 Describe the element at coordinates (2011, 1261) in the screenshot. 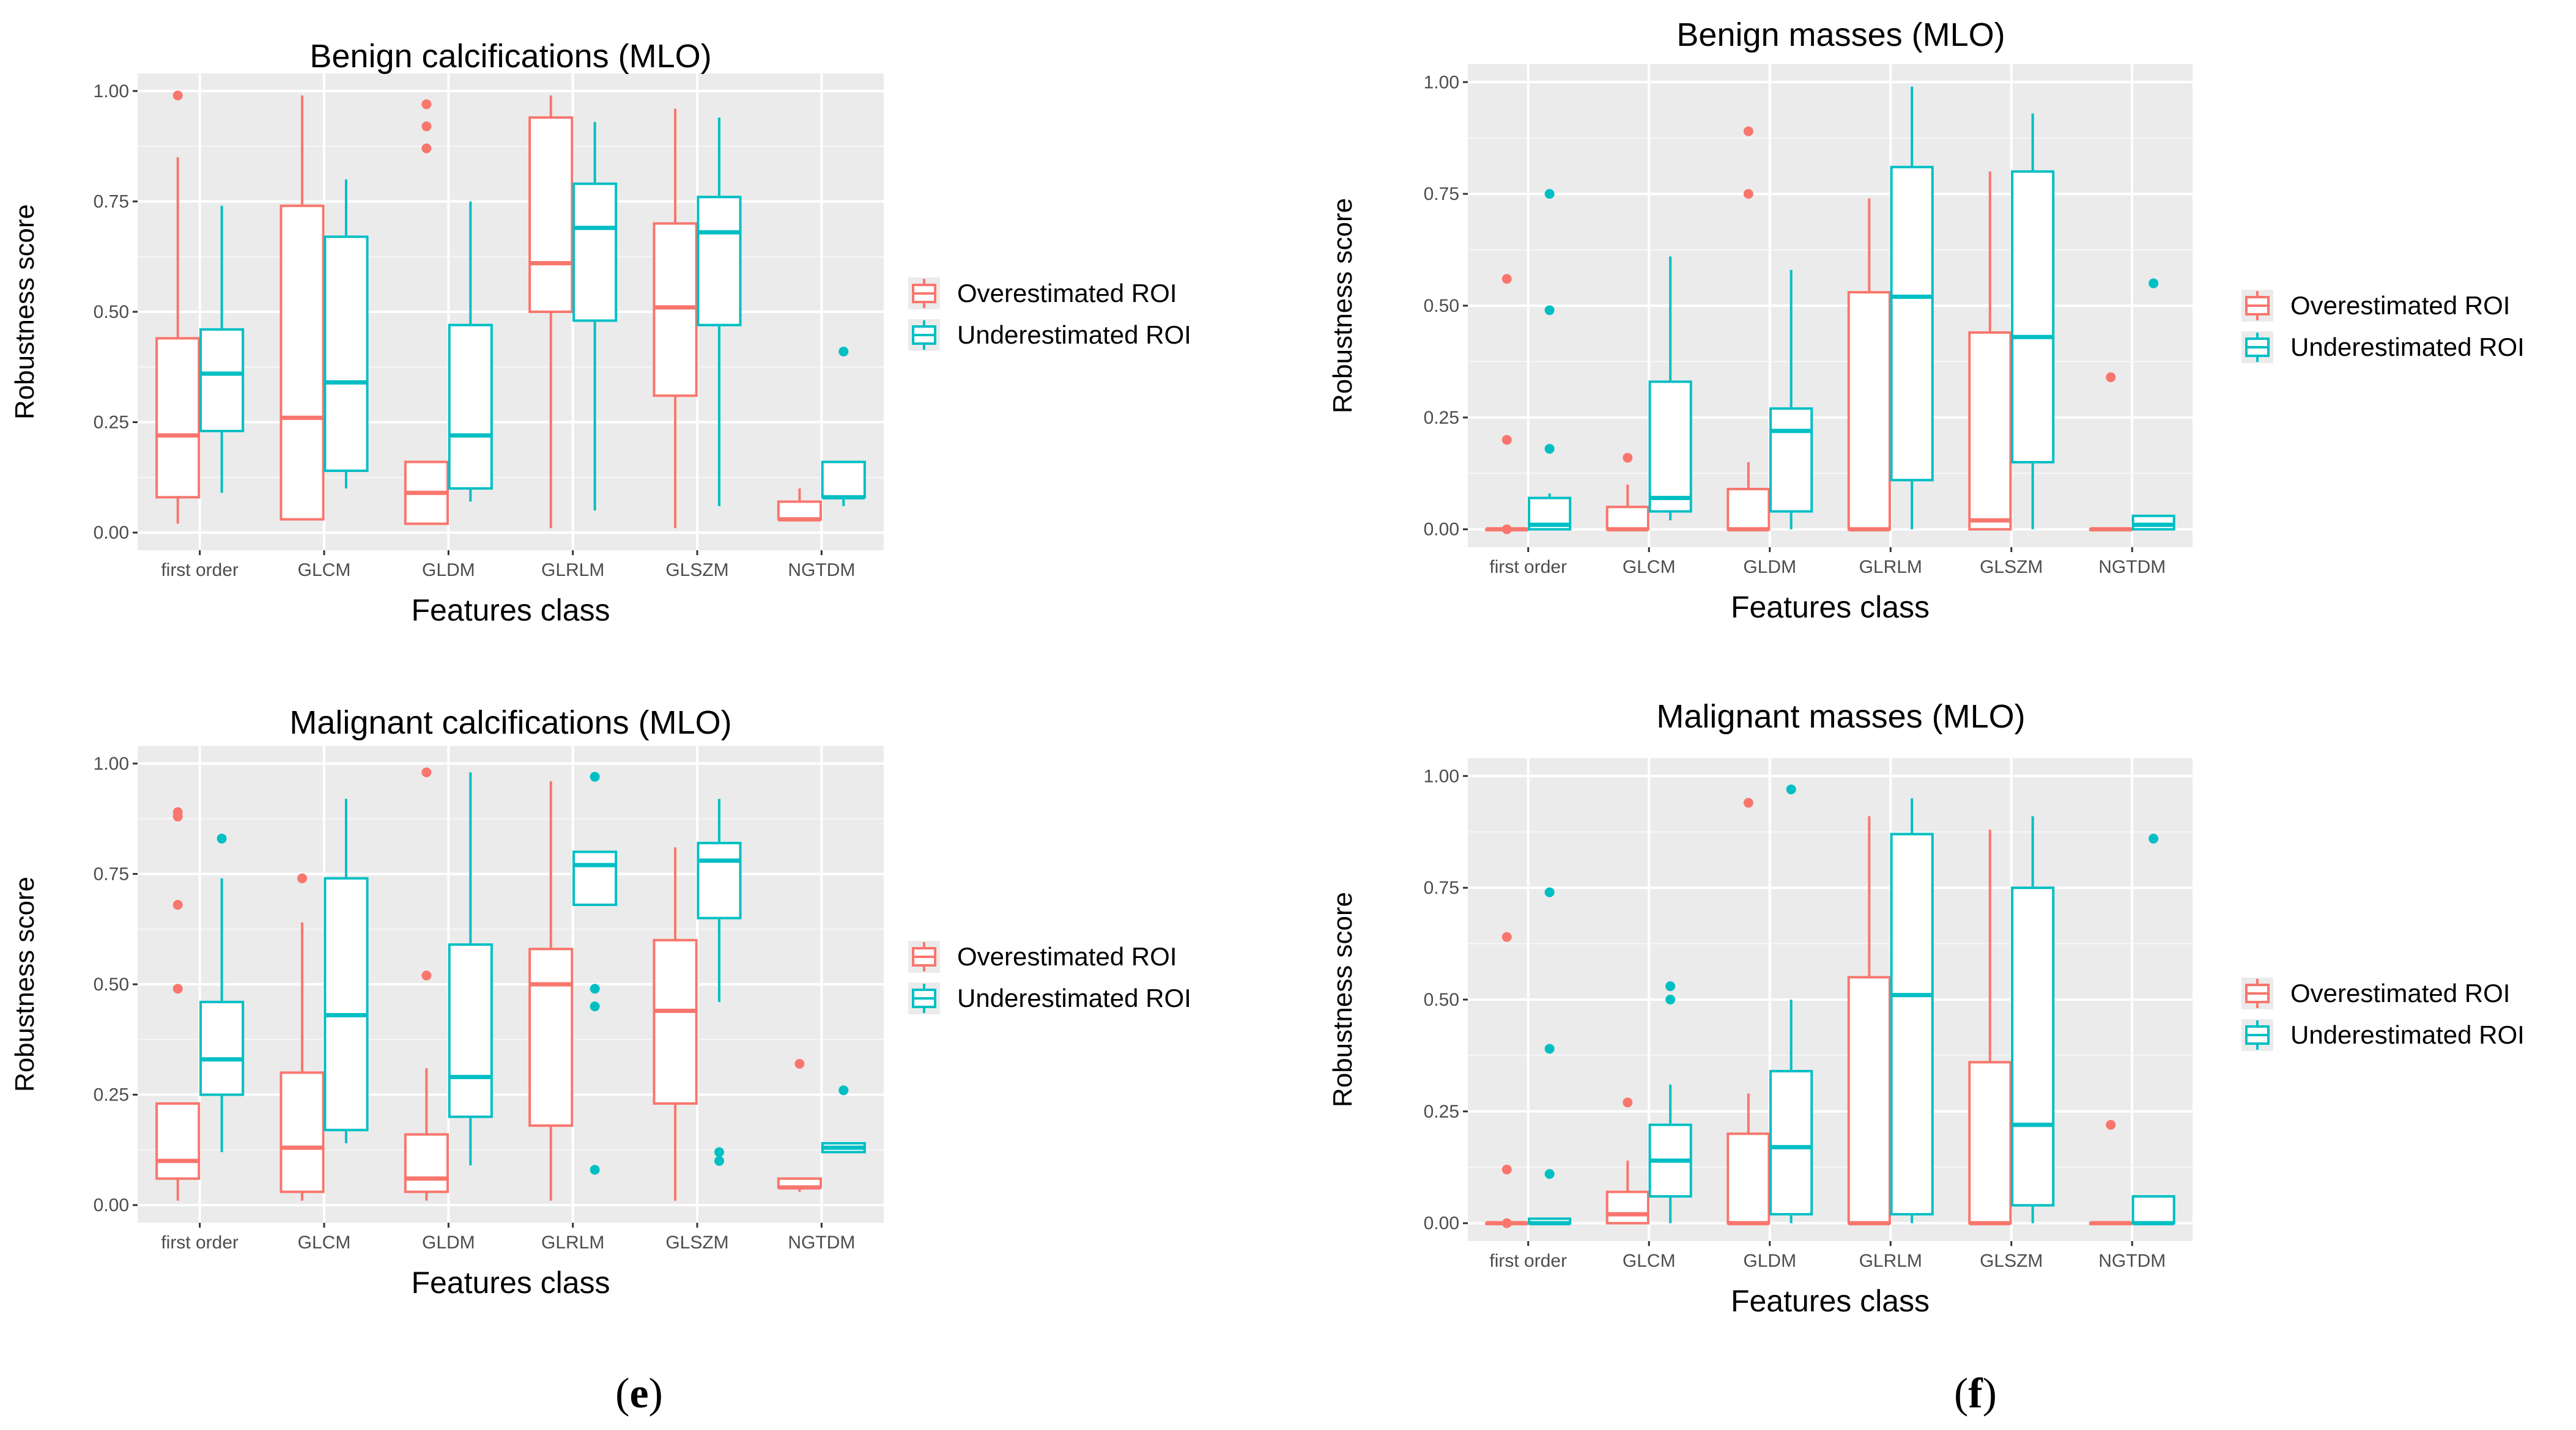

I see `x-tick-label: GLSZM` at that location.